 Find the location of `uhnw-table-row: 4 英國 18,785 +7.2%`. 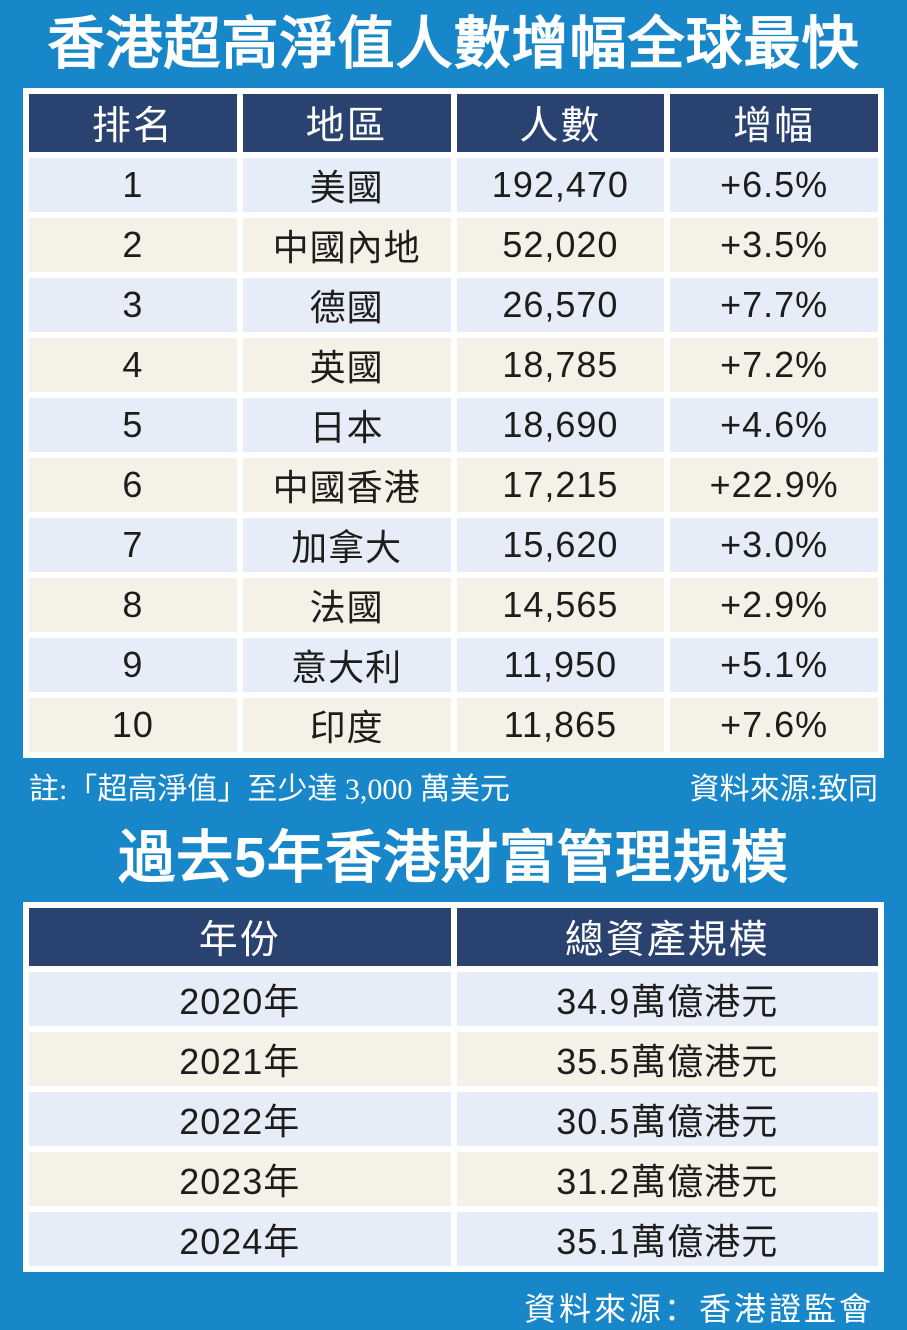

uhnw-table-row: 4 英國 18,785 +7.2% is located at coordinates (453, 365).